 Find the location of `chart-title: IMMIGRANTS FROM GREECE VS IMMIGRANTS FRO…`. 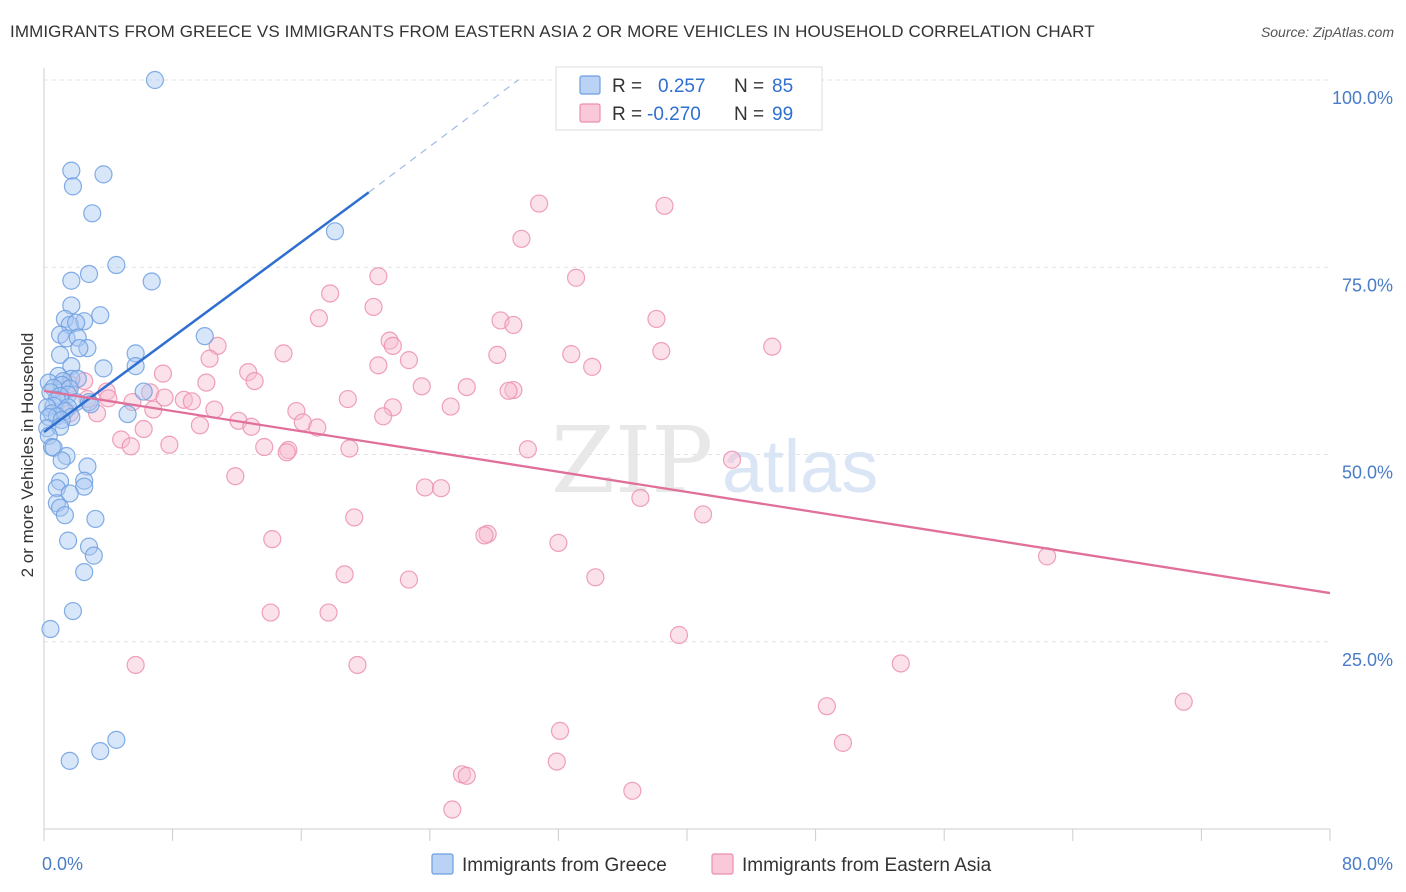

chart-title: IMMIGRANTS FROM GREECE VS IMMIGRANTS FRO… is located at coordinates (552, 31).